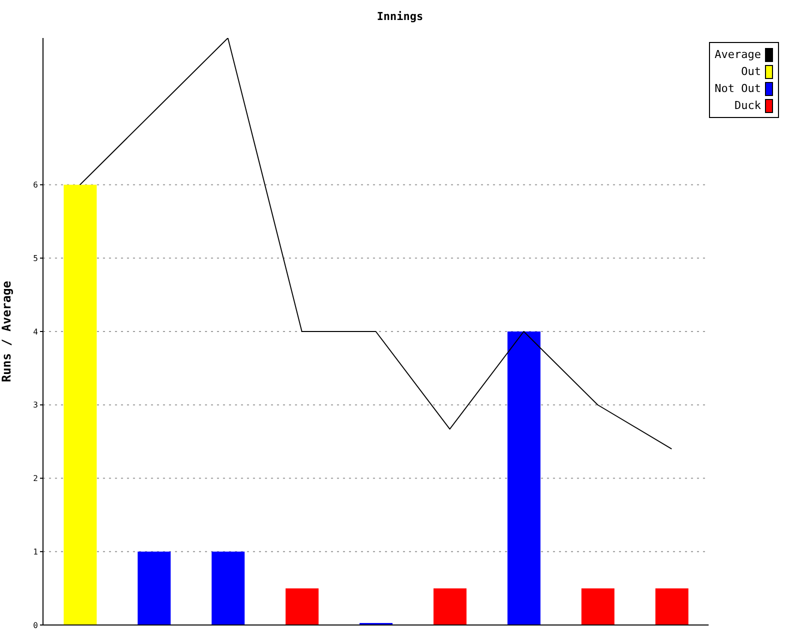 The height and width of the screenshot is (640, 800). What do you see at coordinates (35, 185) in the screenshot?
I see `y-tick-label: 6` at bounding box center [35, 185].